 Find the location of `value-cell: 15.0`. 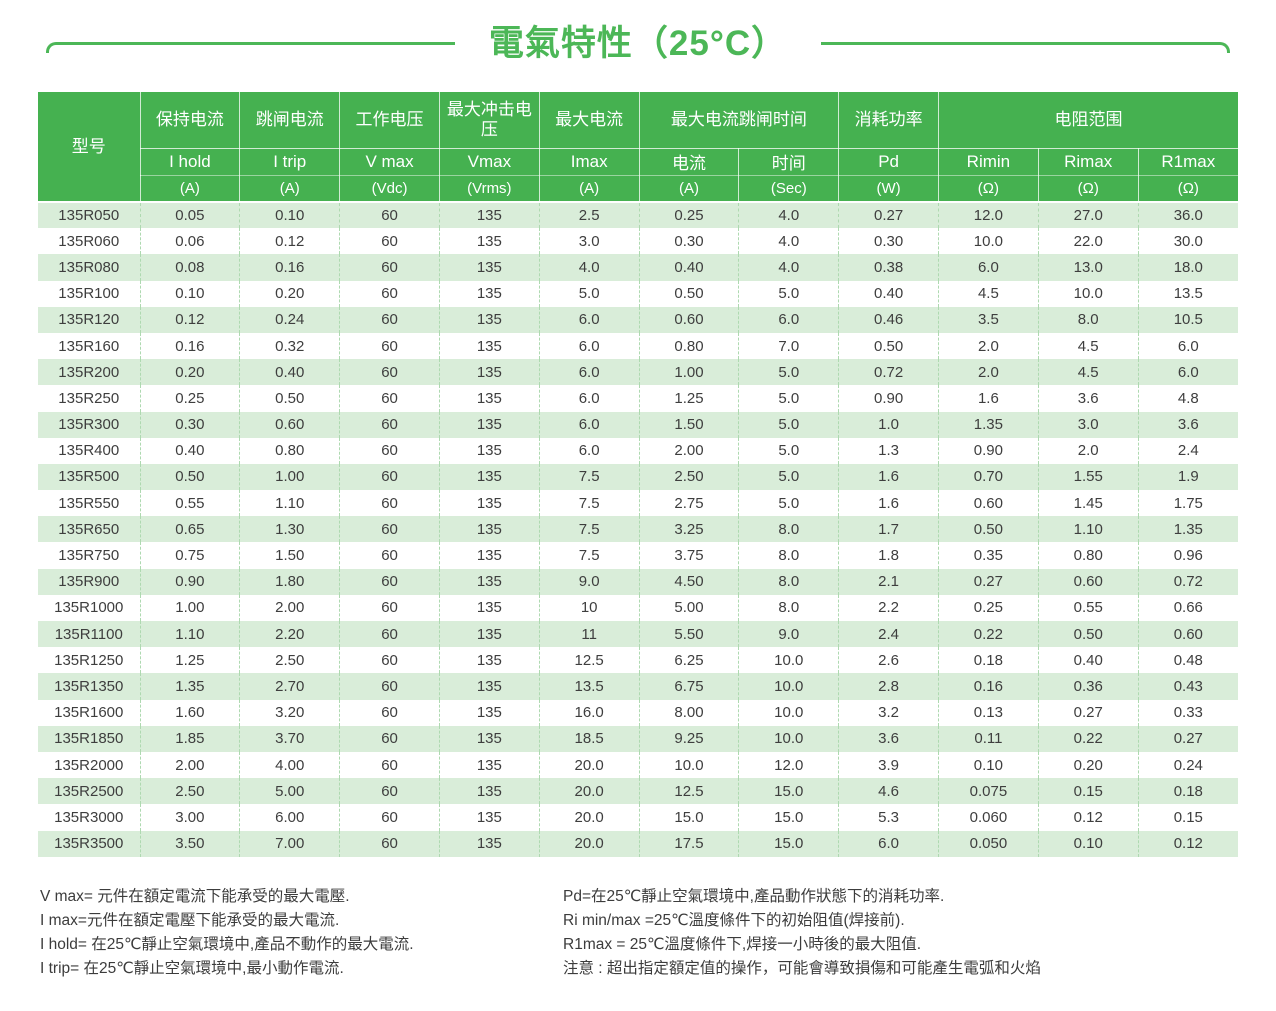

value-cell: 15.0 is located at coordinates (789, 843).